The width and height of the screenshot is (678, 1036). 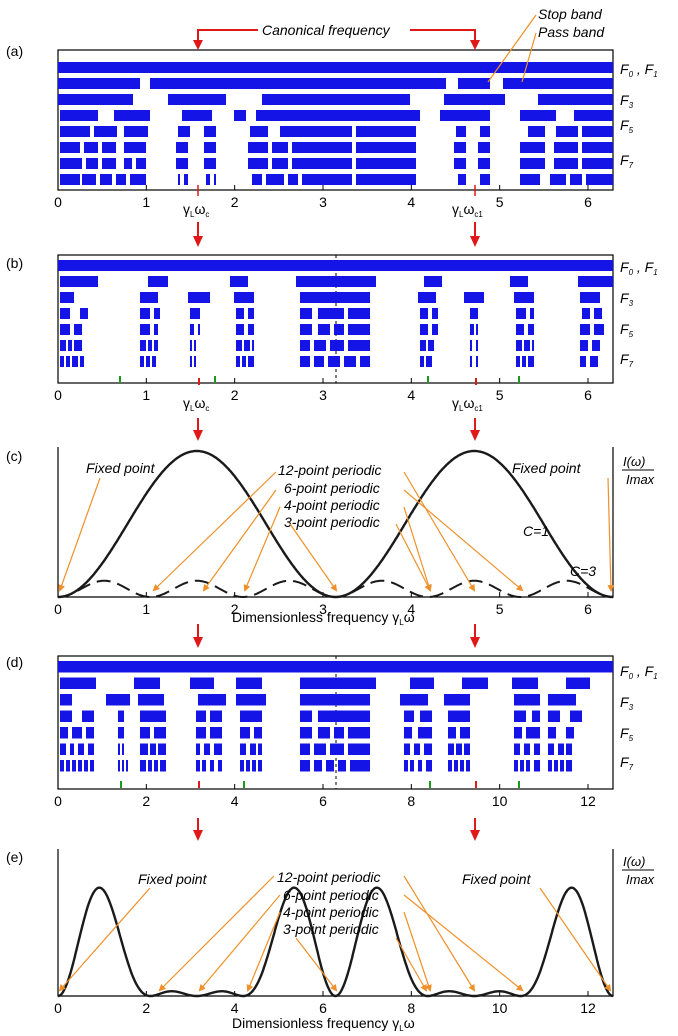 I want to click on row-labels: F0 , F1 F3 F5 F7 F0 , F1 F3 F5 F7 F0 , F1 F3 F5 F7, so click(x=639, y=416).